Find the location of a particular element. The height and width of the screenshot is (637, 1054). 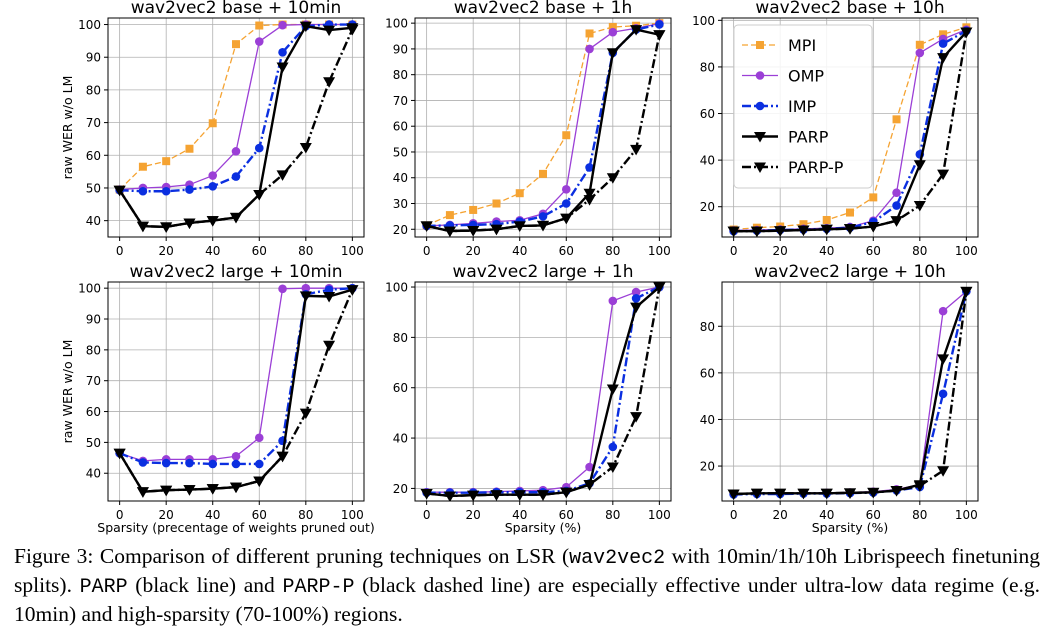

series-line-parp-p is located at coordinates (850, 393).